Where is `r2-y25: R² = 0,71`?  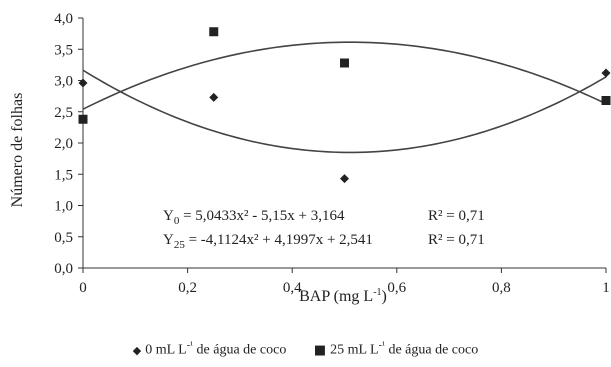
r2-y25: R² = 0,71 is located at coordinates (456, 240).